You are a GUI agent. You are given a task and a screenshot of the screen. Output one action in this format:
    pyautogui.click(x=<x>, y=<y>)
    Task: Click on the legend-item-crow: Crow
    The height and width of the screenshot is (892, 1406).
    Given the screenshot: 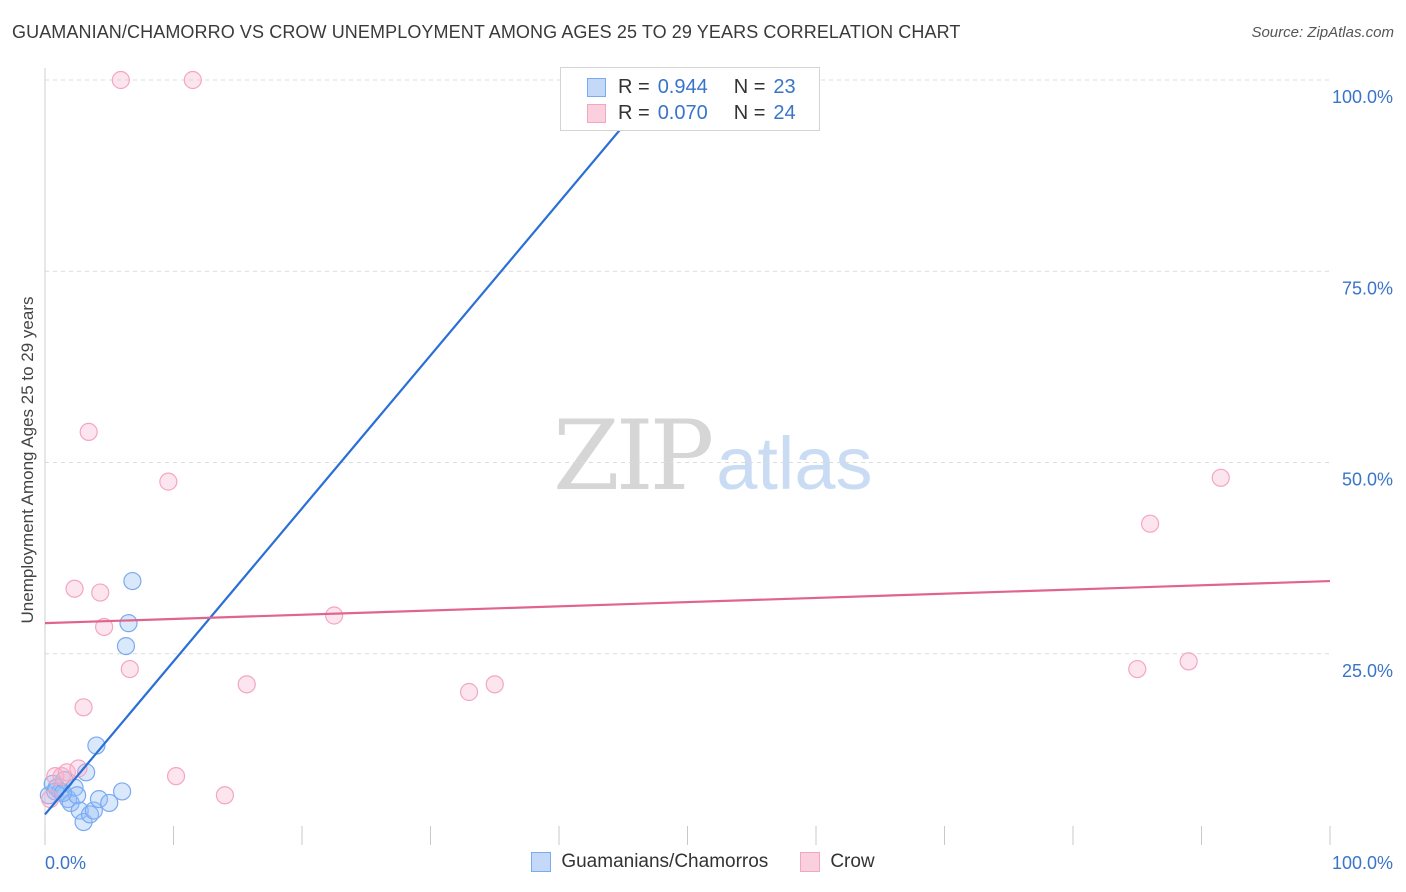 What is the action you would take?
    pyautogui.click(x=837, y=862)
    